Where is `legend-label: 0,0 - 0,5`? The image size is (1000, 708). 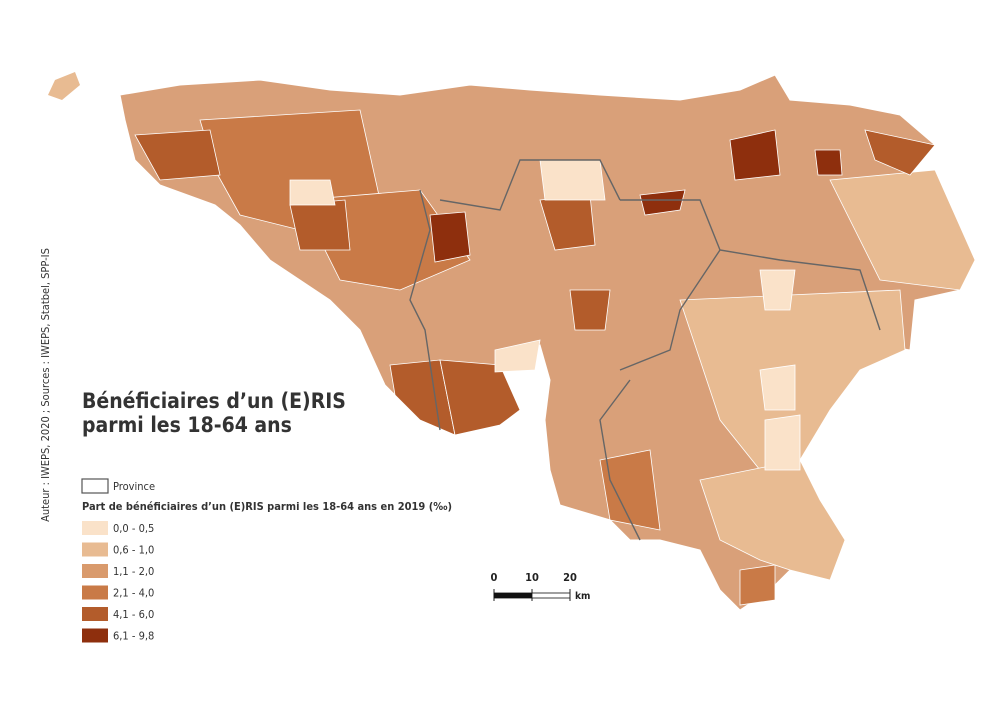
legend-label: 0,0 - 0,5 is located at coordinates (133, 528).